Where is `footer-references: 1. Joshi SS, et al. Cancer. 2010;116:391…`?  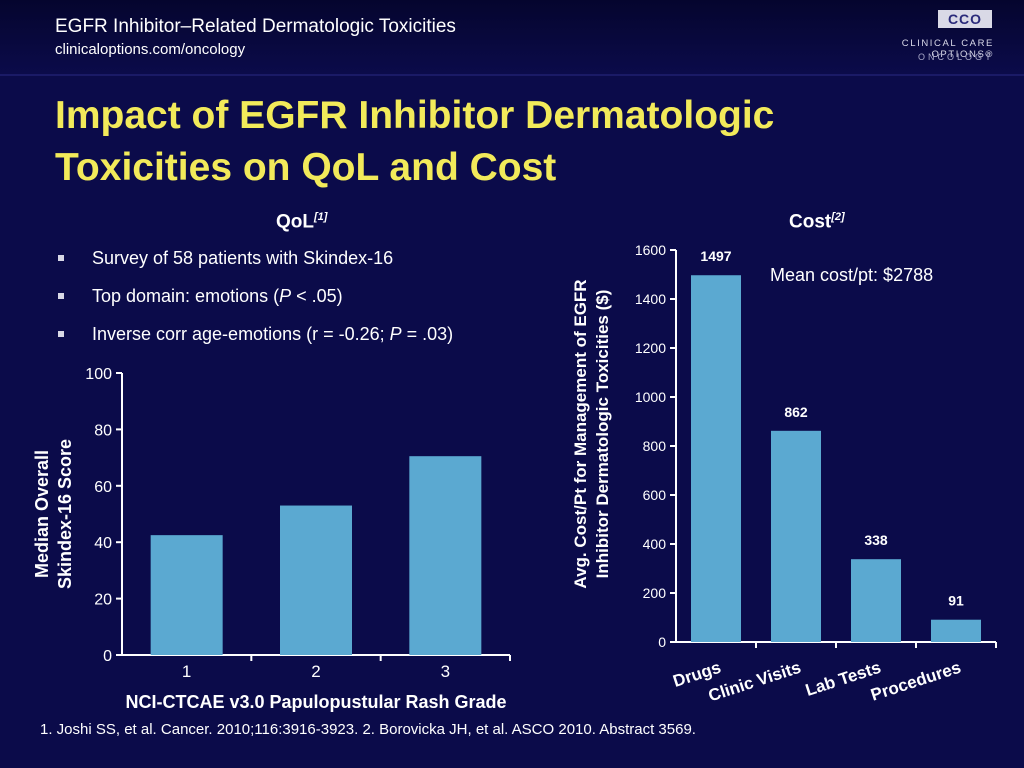 footer-references: 1. Joshi SS, et al. Cancer. 2010;116:391… is located at coordinates (368, 729).